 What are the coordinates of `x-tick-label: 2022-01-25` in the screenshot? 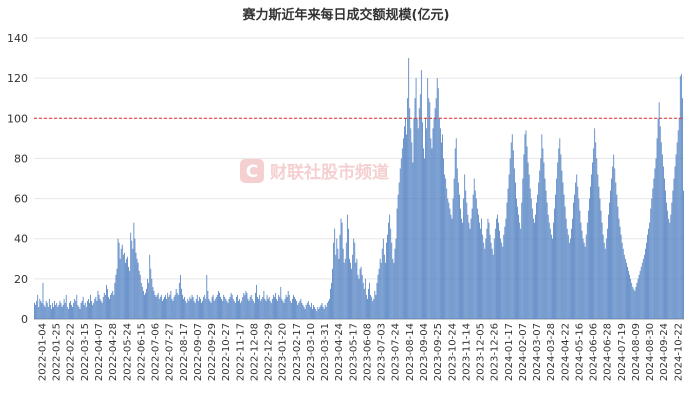 It's located at (57, 352).